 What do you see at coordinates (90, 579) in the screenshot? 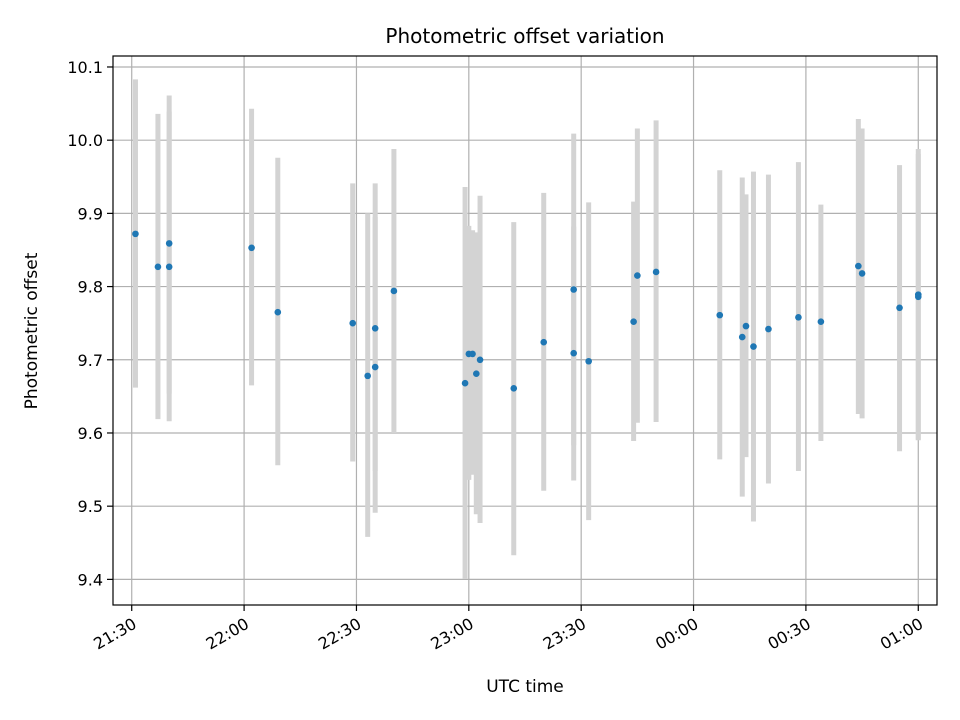
I see `y-tick-label: 9.4` at bounding box center [90, 579].